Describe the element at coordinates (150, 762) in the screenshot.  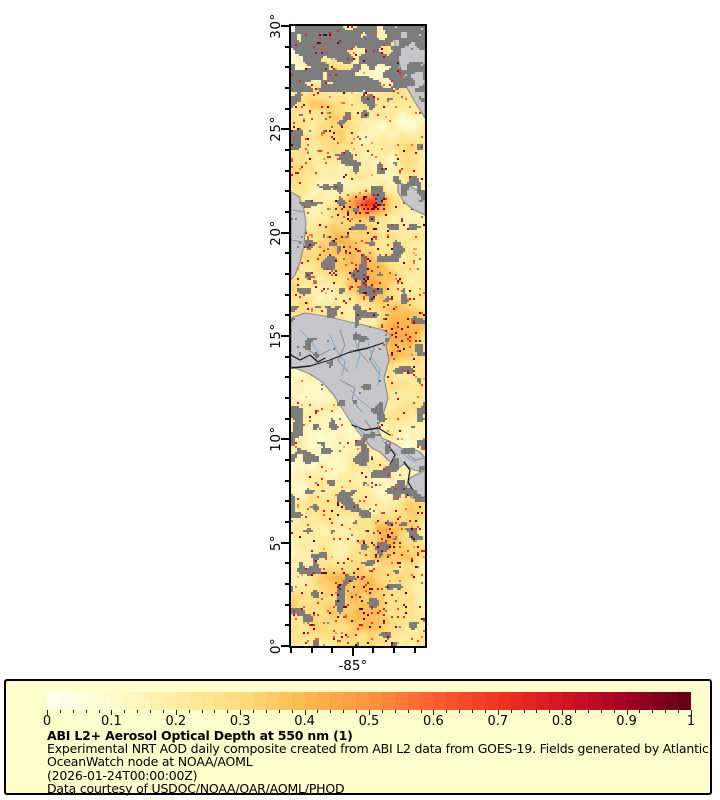
I see `legend-description-line-2: OceanWatch node at NOAA/AOML` at that location.